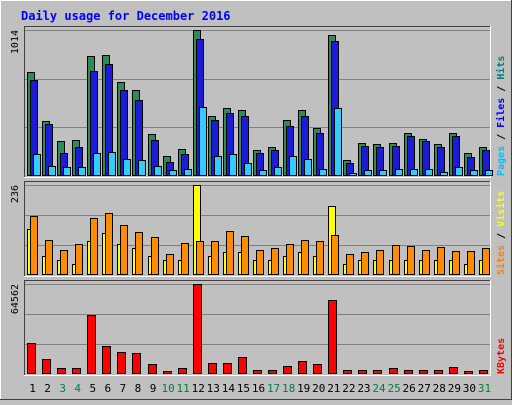  Describe the element at coordinates (183, 388) in the screenshot. I see `day-label-11: 11` at that location.